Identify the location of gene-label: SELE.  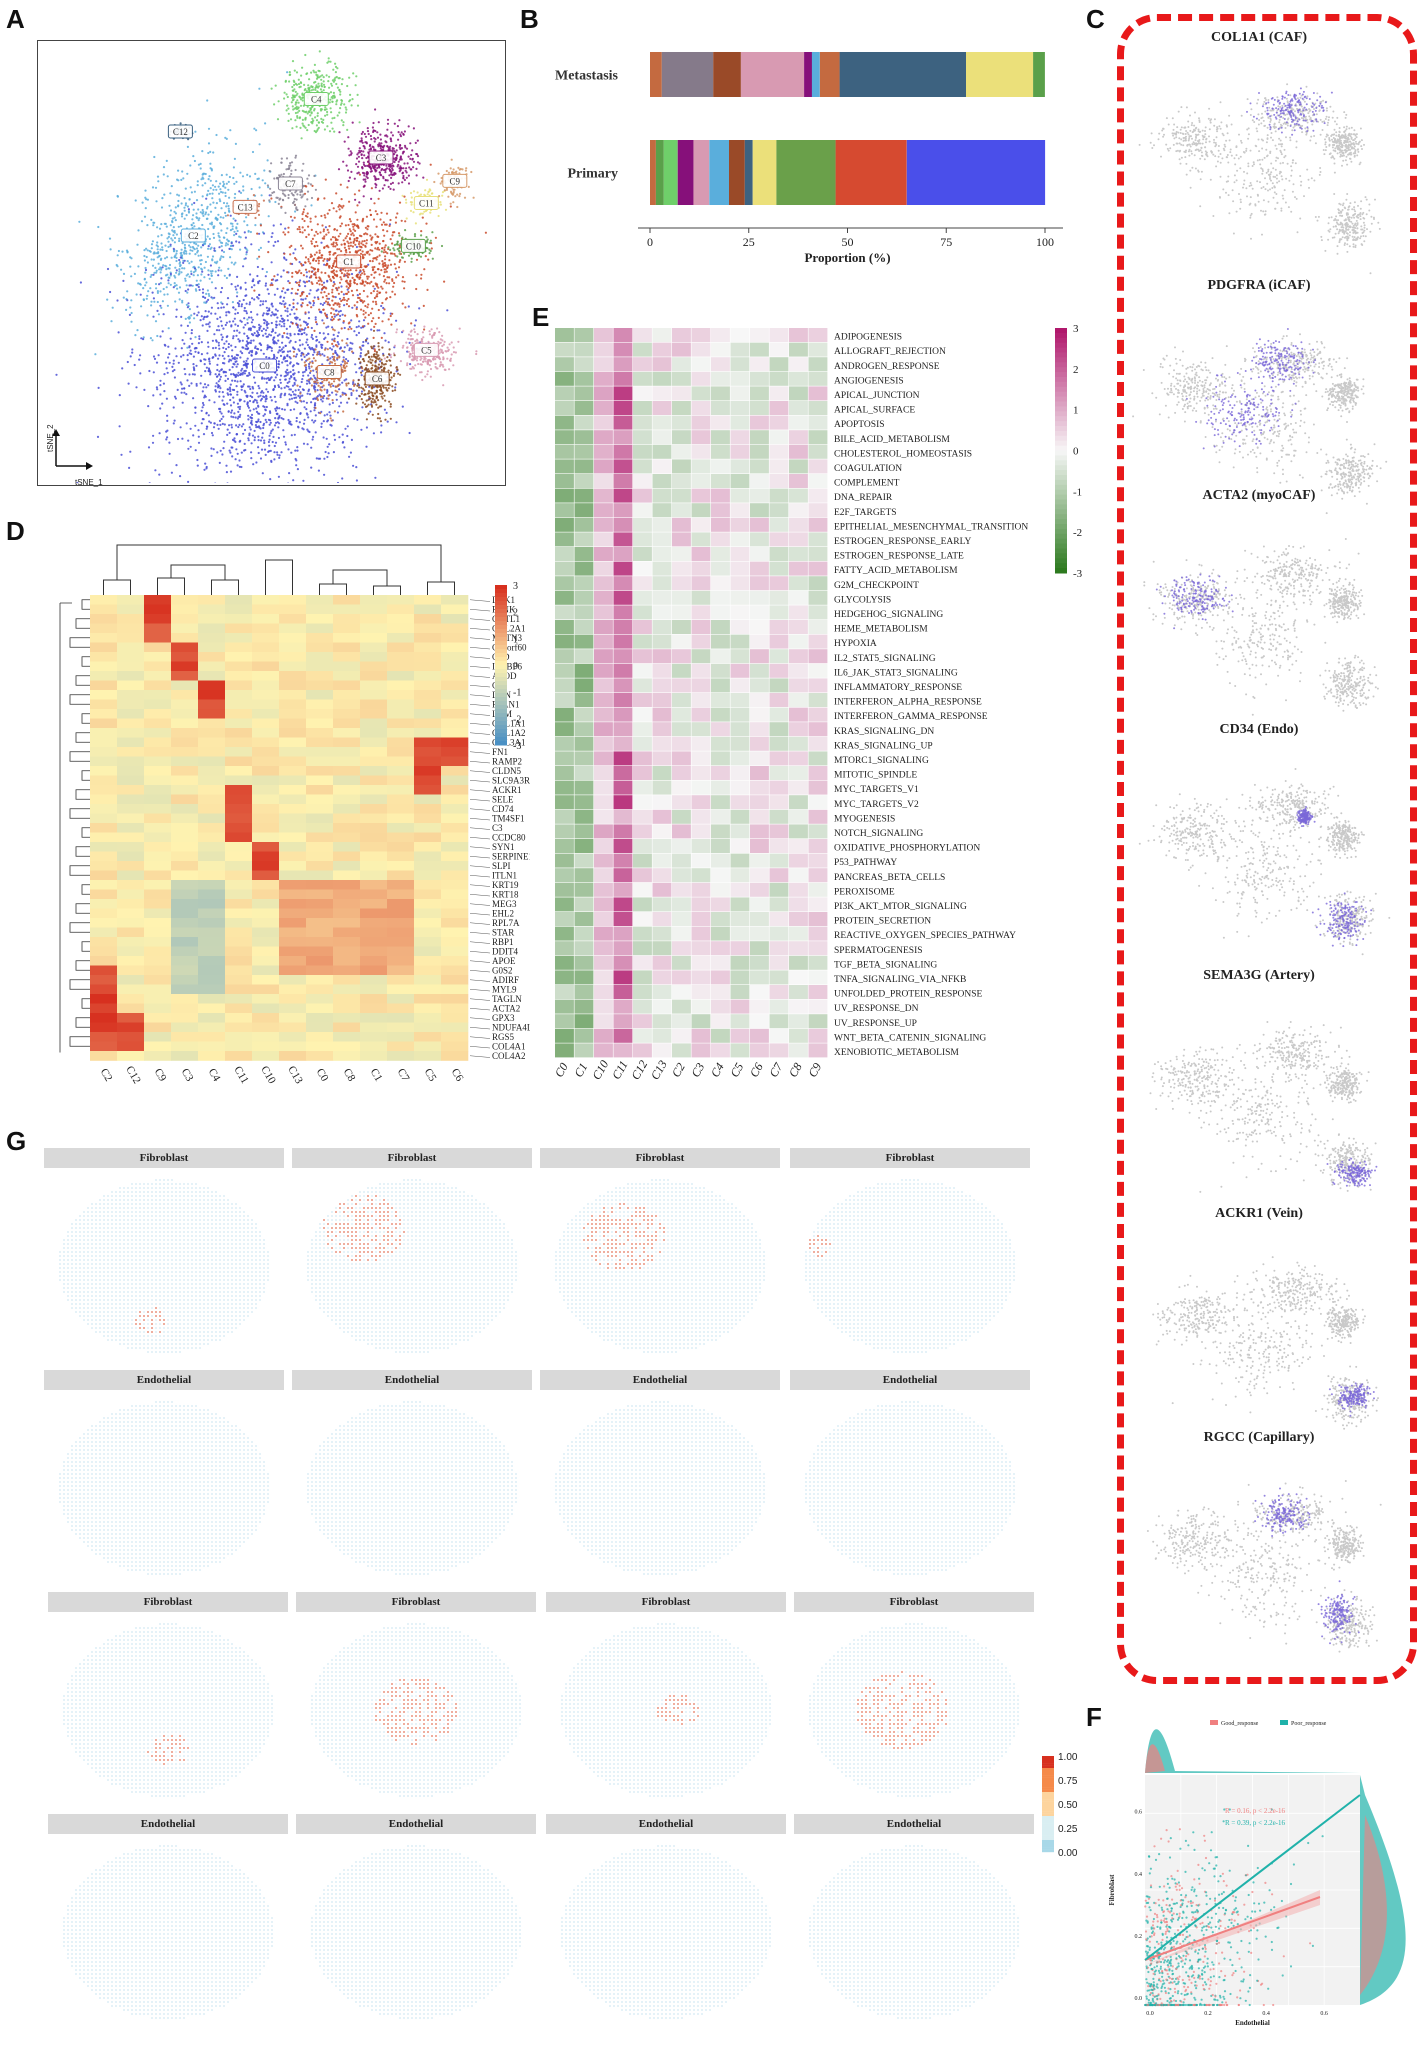
(503, 800).